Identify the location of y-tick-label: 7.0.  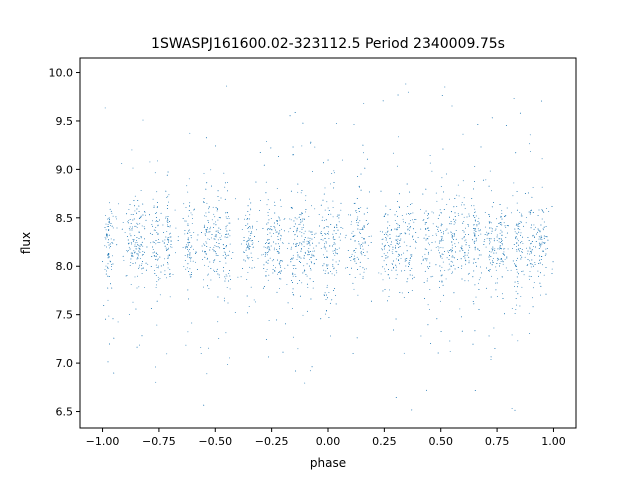
(65, 363).